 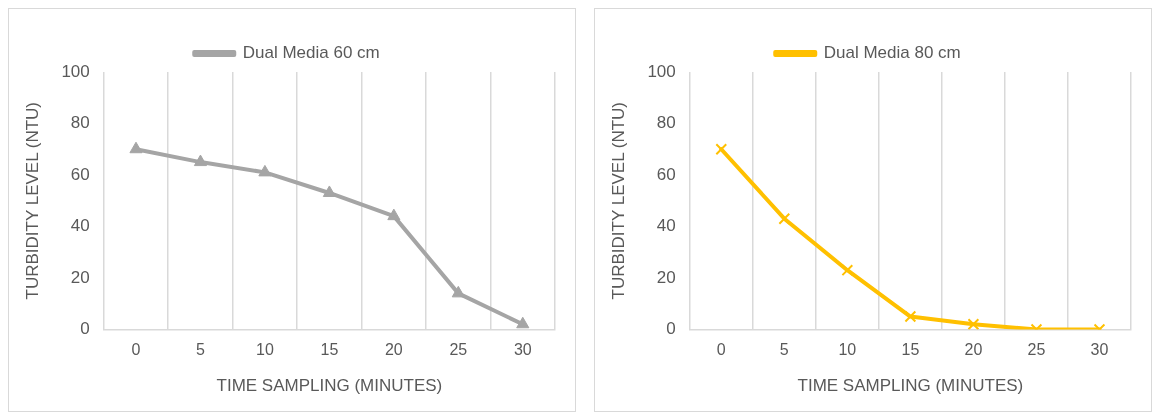 I want to click on legend-label: Dual Media 60 cm, so click(x=311, y=53).